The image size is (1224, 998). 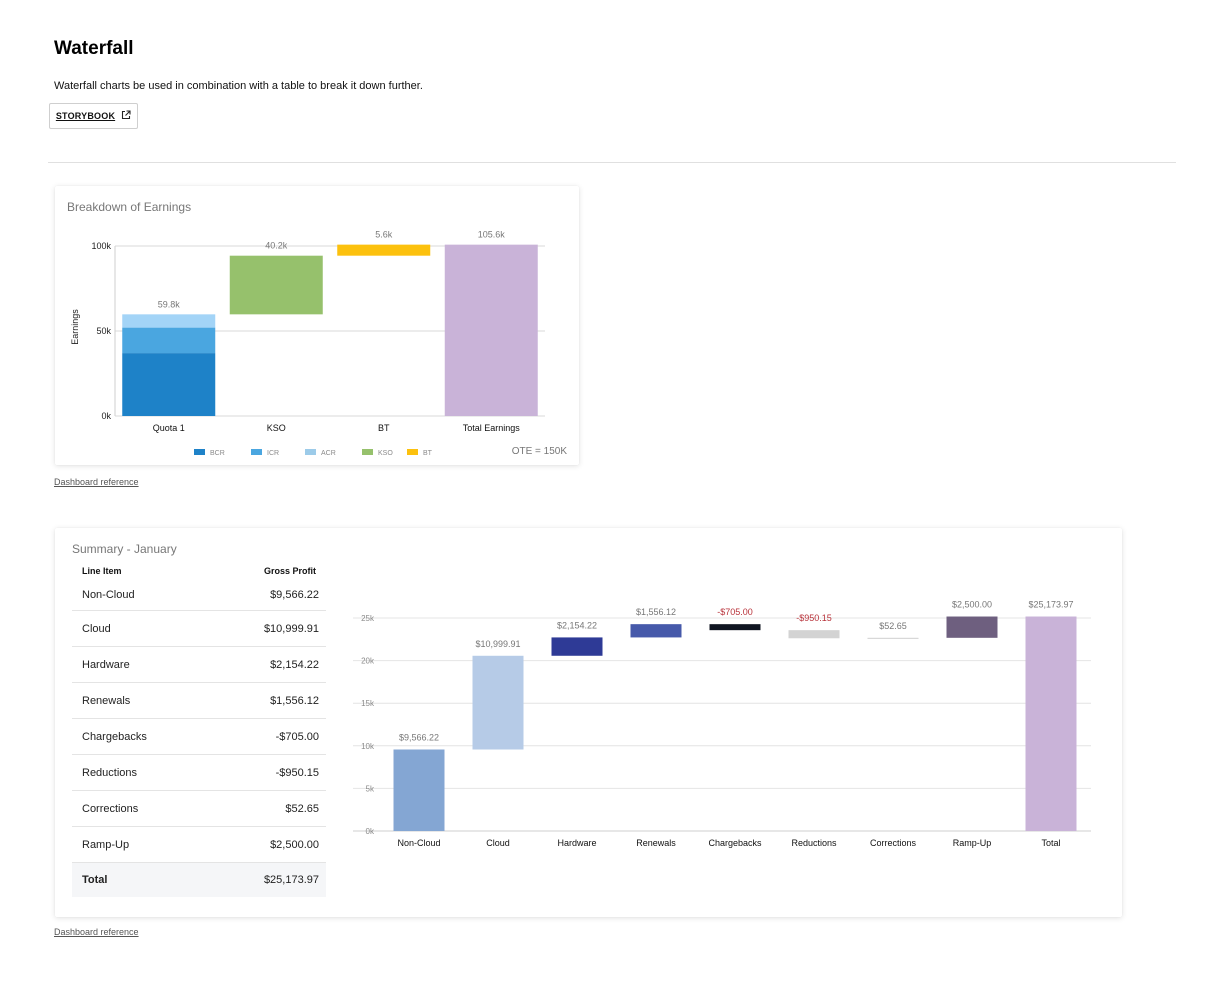 I want to click on legend-label: BT, so click(x=428, y=453).